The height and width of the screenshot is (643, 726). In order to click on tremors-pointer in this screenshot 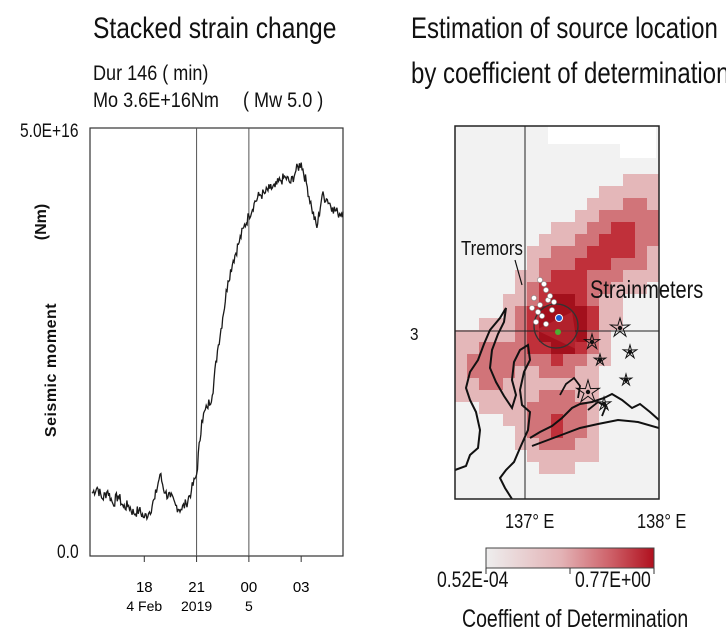, I will do `click(518, 272)`.